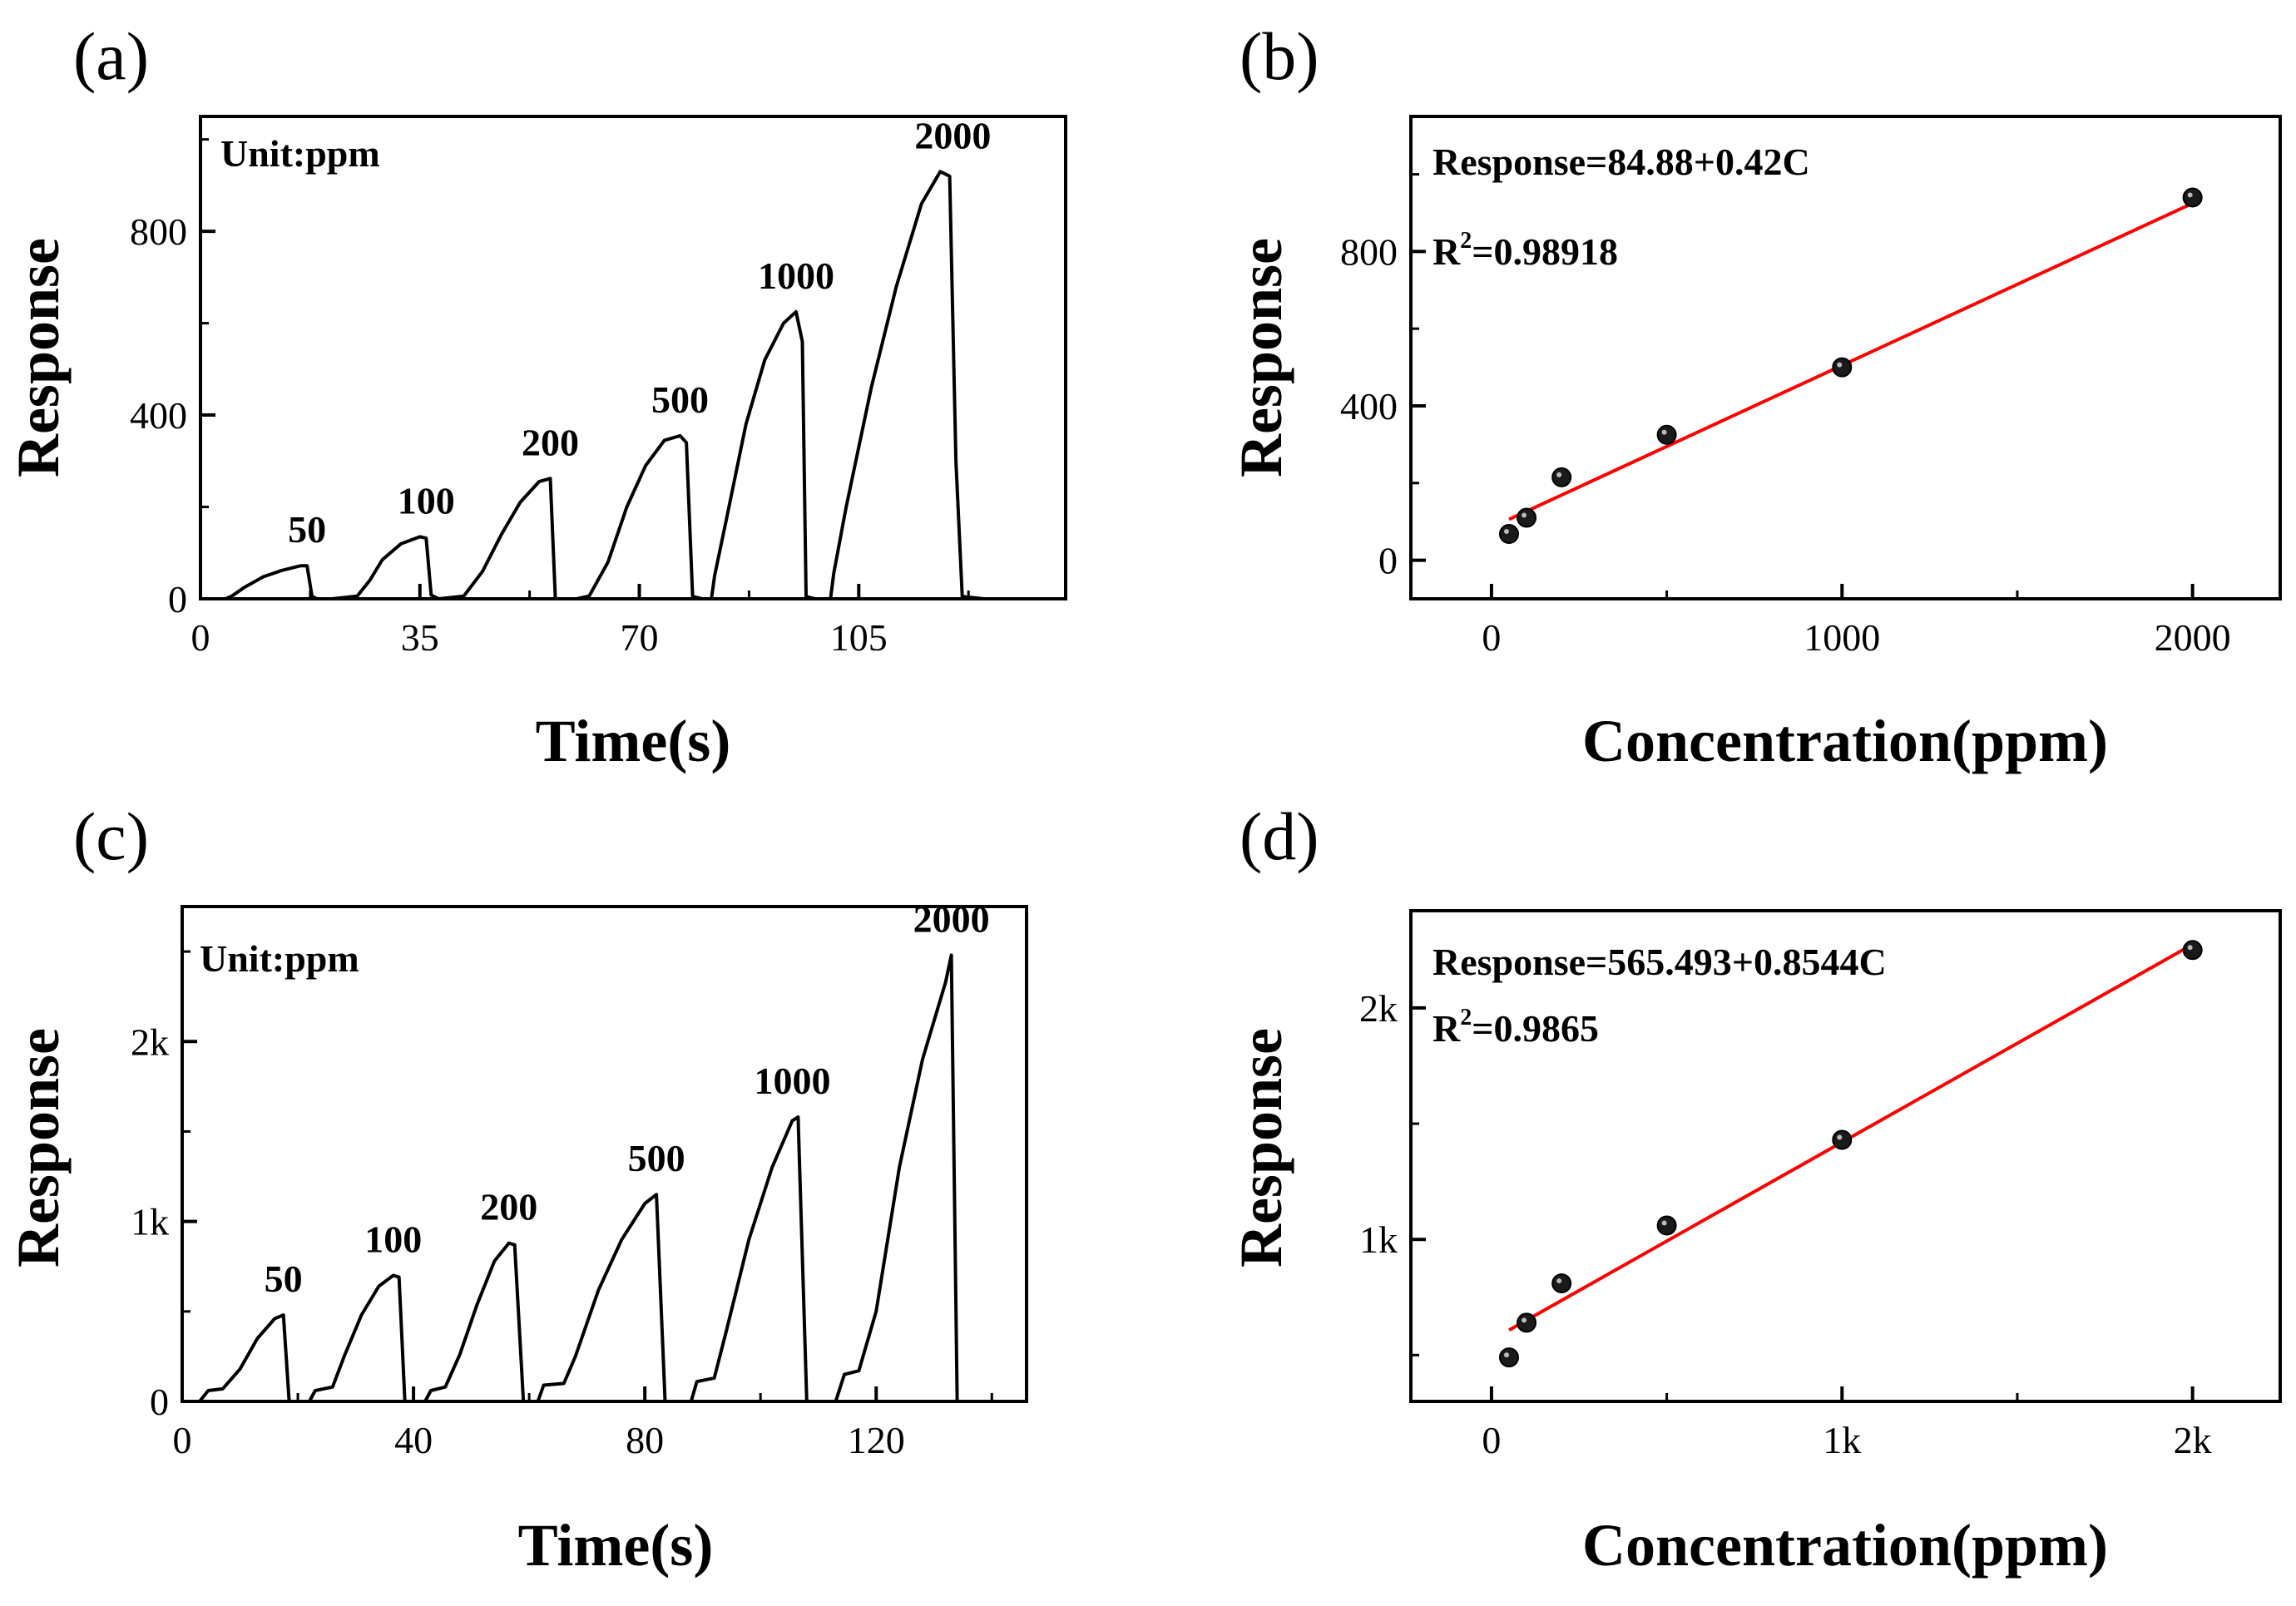 Image resolution: width=2296 pixels, height=1606 pixels. What do you see at coordinates (2193, 637) in the screenshot?
I see `x-tick-label: 2000` at bounding box center [2193, 637].